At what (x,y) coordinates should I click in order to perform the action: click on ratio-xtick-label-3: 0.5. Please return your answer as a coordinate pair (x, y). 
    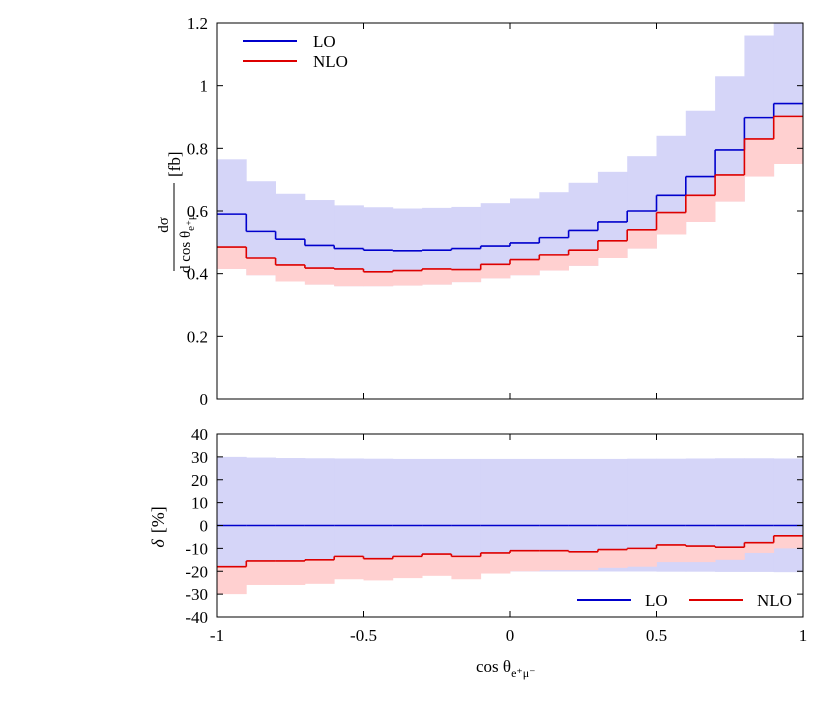
    Looking at the image, I should click on (656, 635).